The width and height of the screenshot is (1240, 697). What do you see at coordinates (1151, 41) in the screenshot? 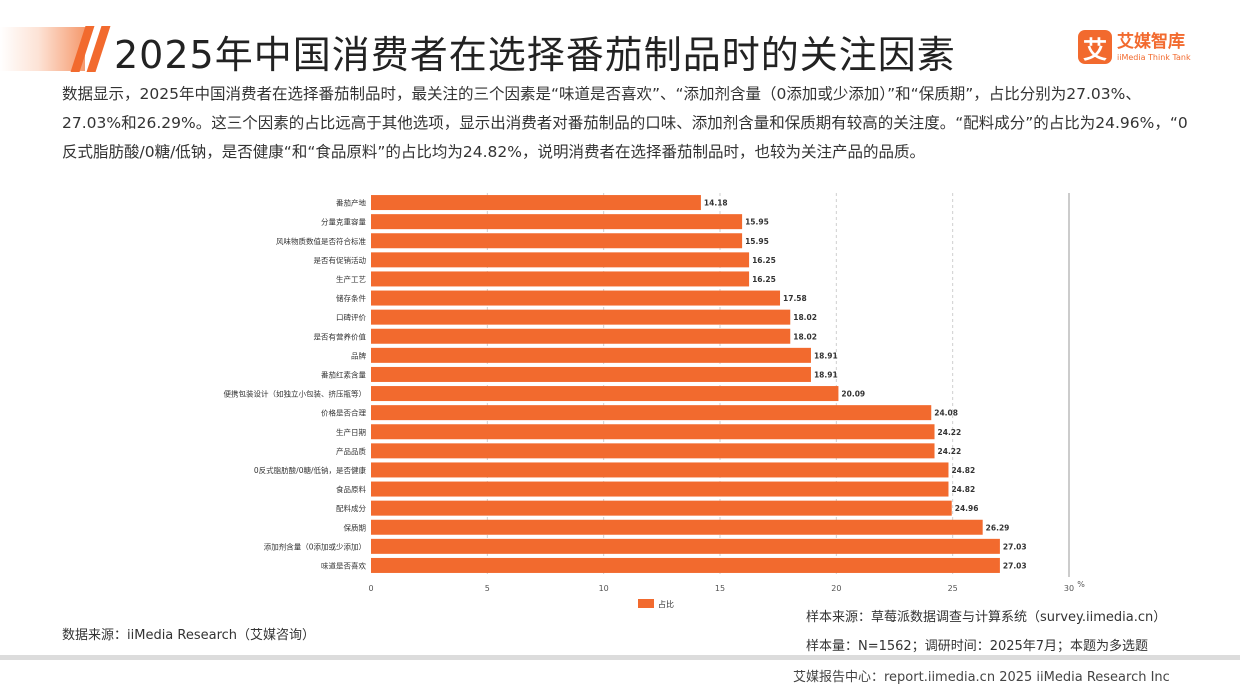
I see `logo-name: 艾媒智库` at bounding box center [1151, 41].